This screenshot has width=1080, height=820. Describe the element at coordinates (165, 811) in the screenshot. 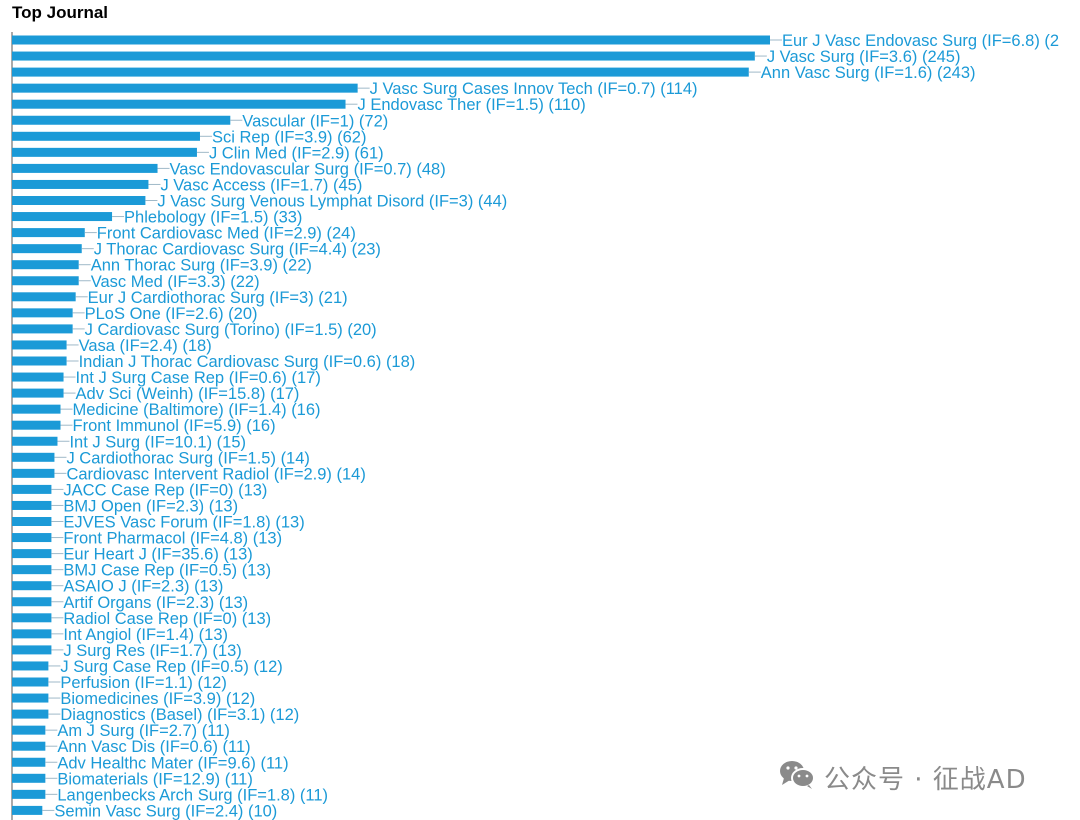

I see `bar-label-48: Semin Vasc Surg (IF=2.4) (10)` at that location.